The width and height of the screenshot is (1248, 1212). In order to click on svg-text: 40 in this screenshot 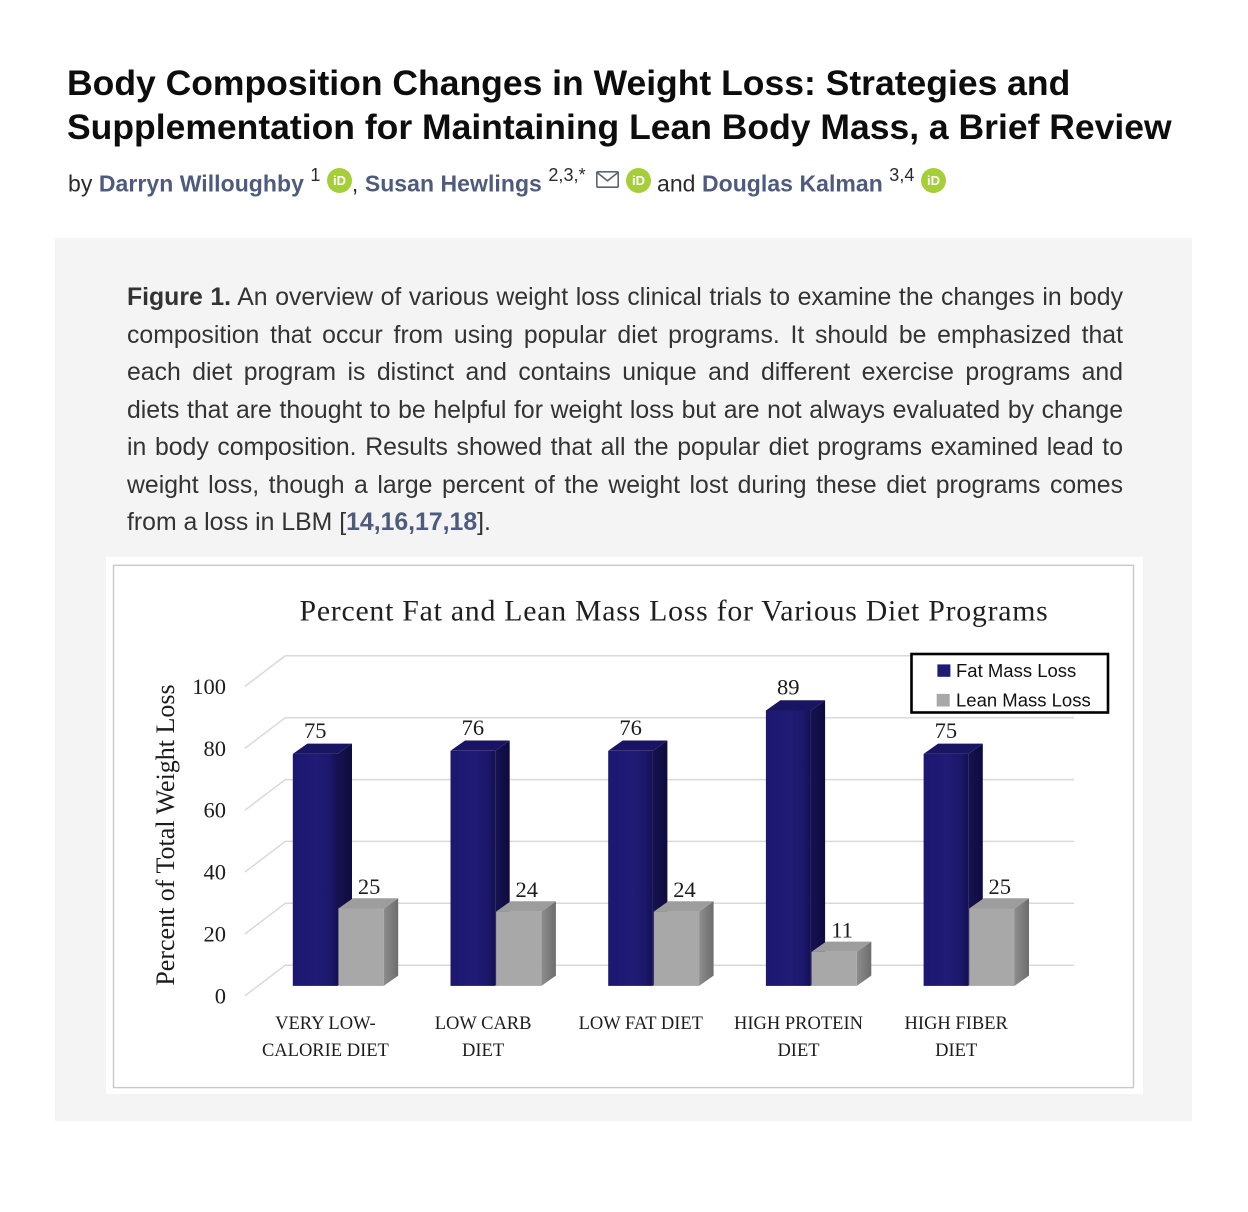, I will do `click(215, 872)`.